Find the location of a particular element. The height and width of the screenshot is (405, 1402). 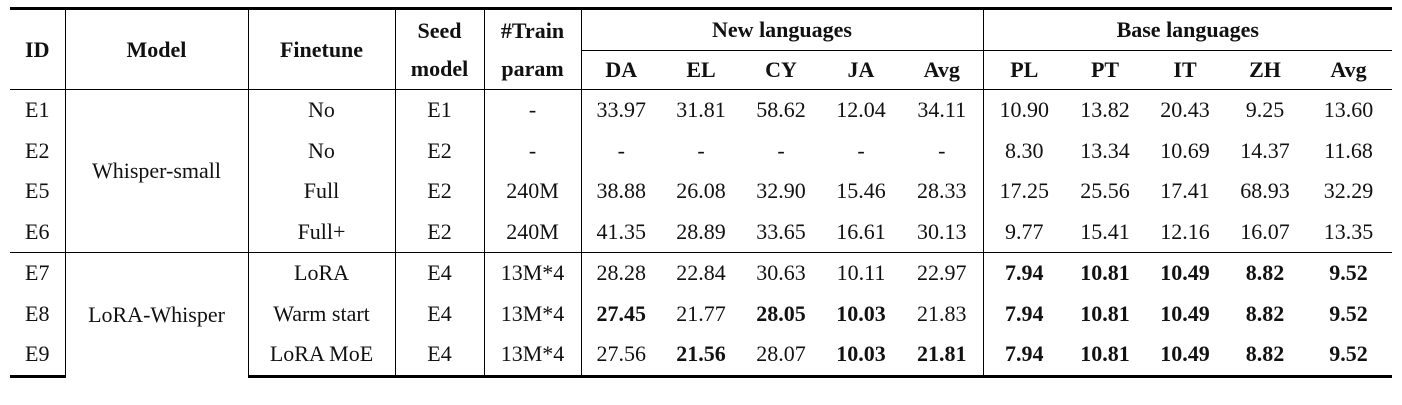

column-header: CY is located at coordinates (781, 70).